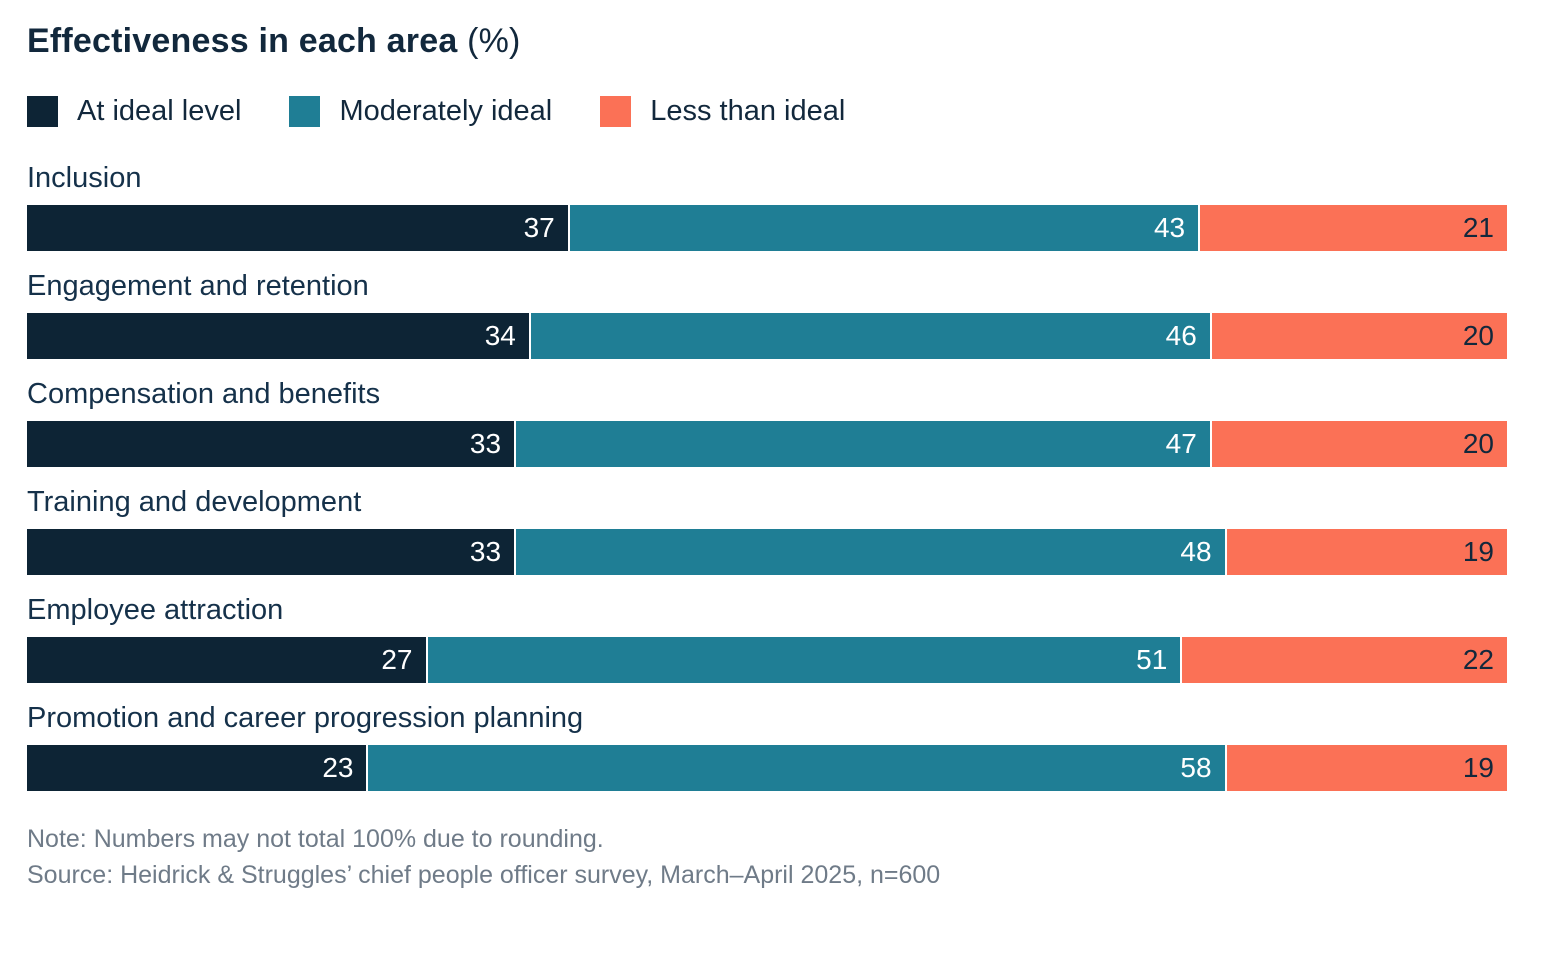  What do you see at coordinates (1478, 227) in the screenshot?
I see `value-label: 21` at bounding box center [1478, 227].